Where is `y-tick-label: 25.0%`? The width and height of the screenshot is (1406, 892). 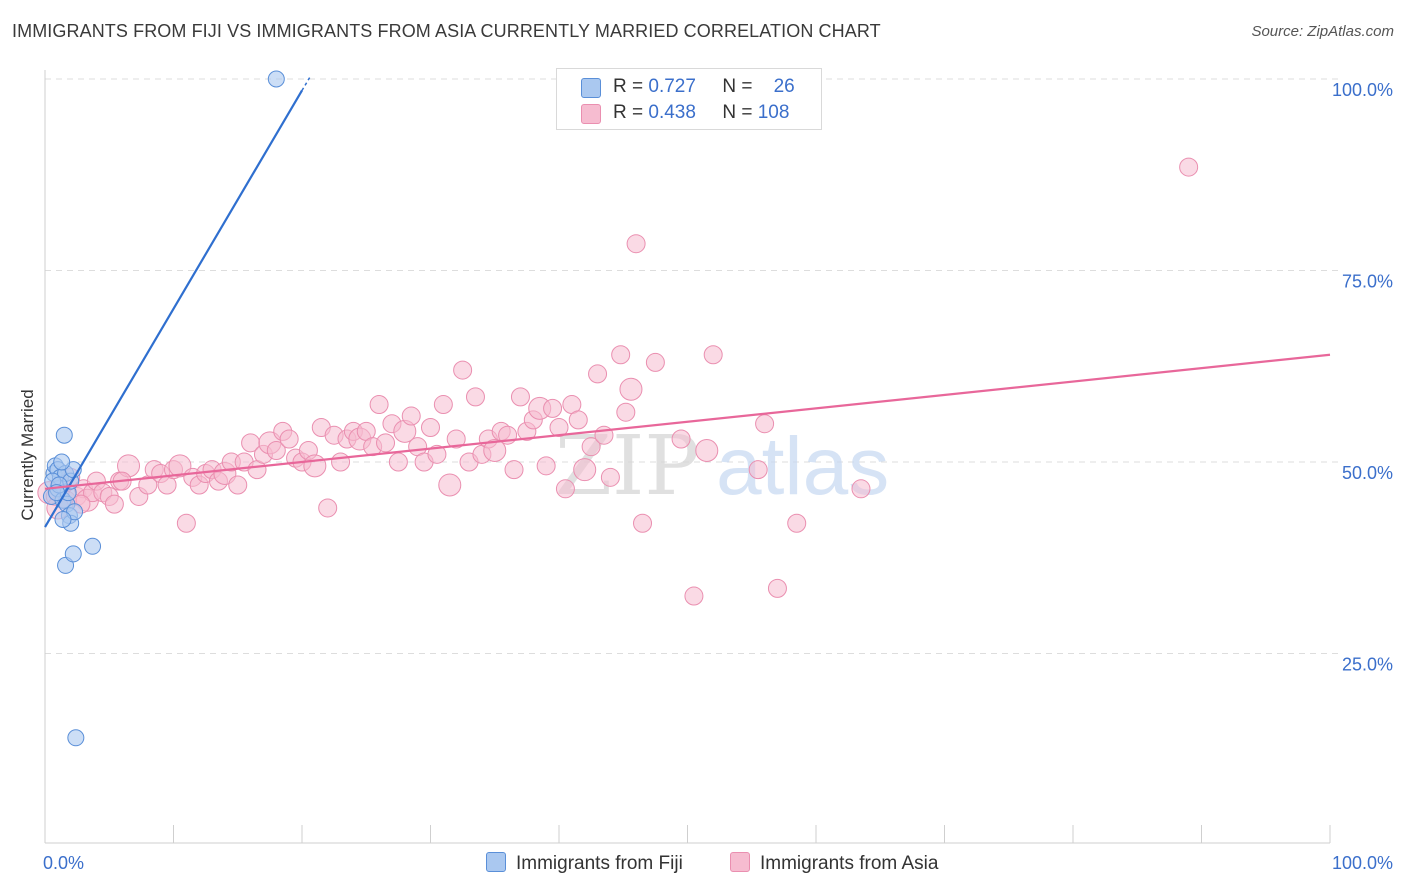
y-tick-label: 25.0% is located at coordinates (1367, 665).